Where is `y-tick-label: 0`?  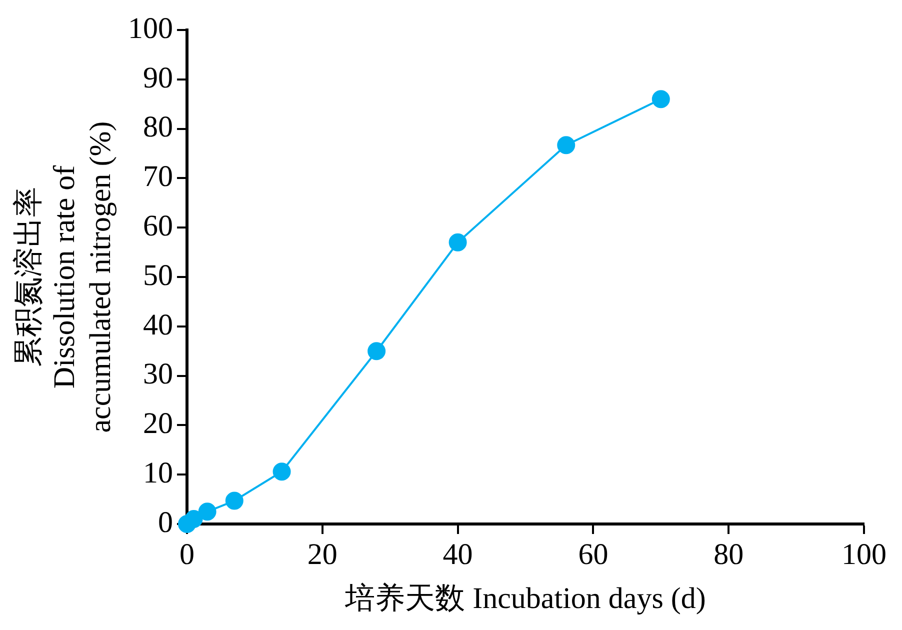
y-tick-label: 0 is located at coordinates (165, 522).